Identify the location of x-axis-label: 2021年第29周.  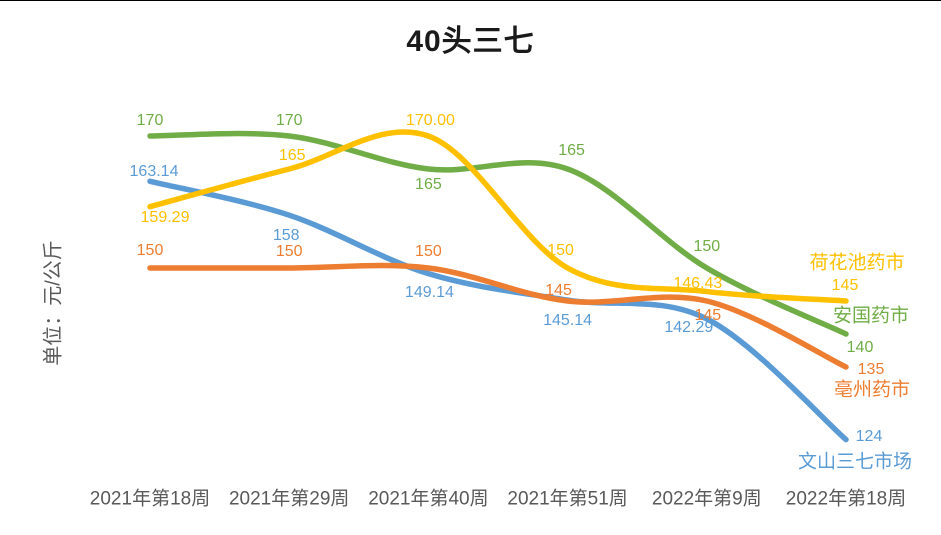
(289, 499).